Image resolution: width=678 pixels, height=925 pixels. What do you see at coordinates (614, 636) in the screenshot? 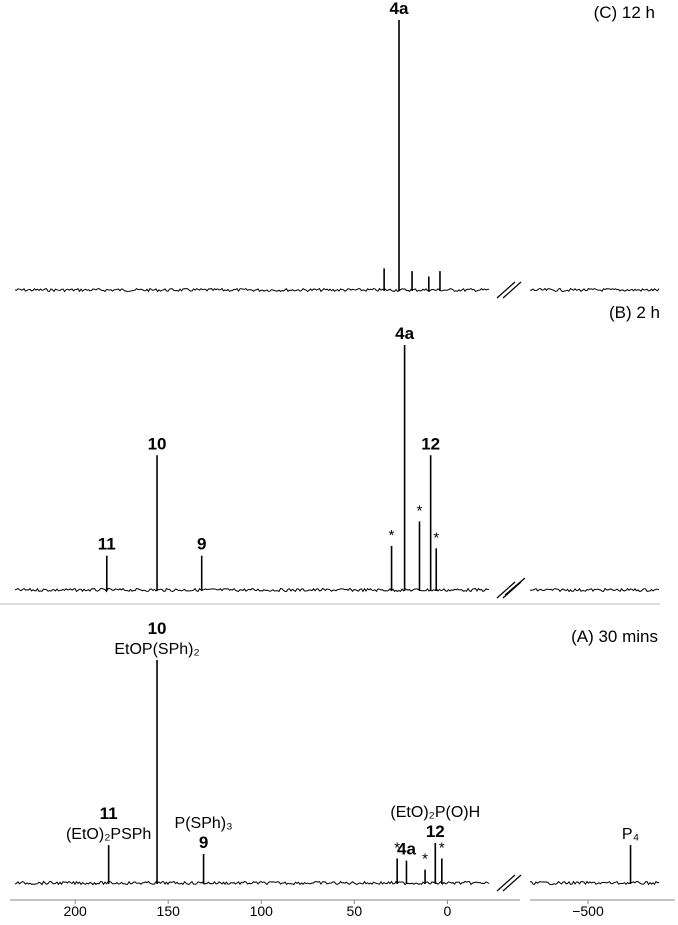
I see `panel-label: (A) 30 mins` at bounding box center [614, 636].